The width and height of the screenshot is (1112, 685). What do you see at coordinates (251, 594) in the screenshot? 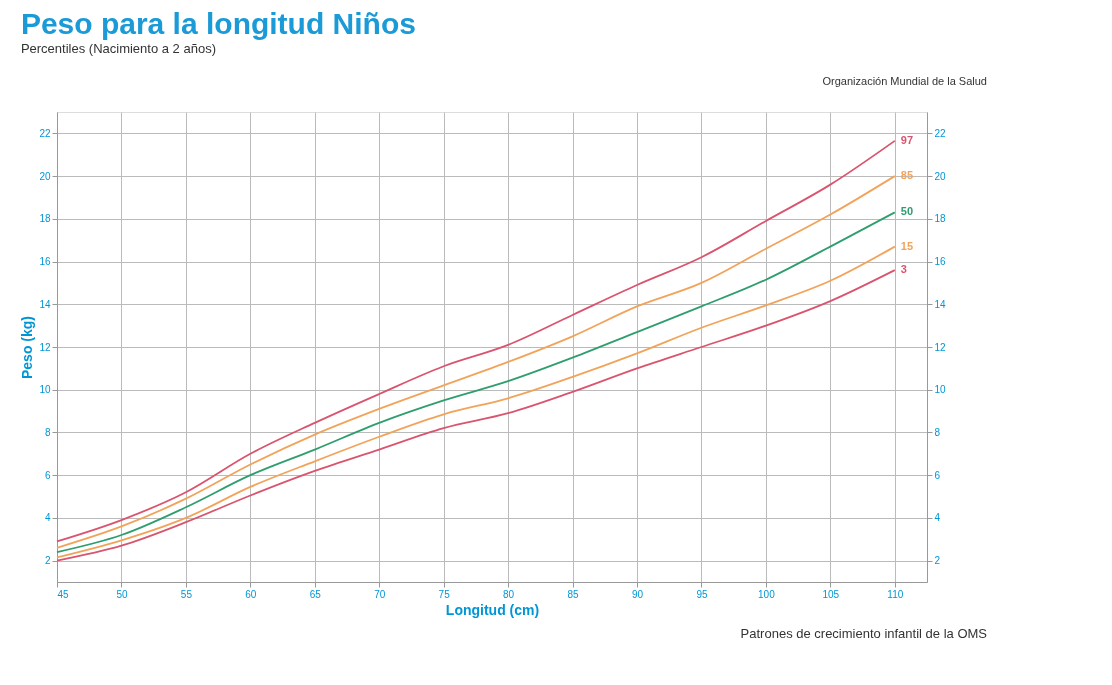
I see `x-tick-label: 60` at bounding box center [251, 594].